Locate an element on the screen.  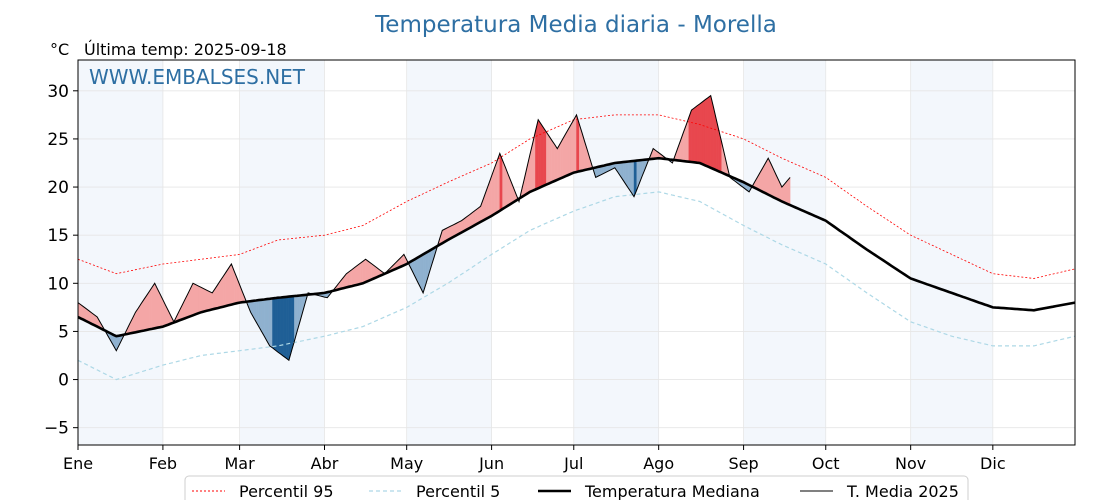
y-tick-label: 5 is located at coordinates (63, 332).